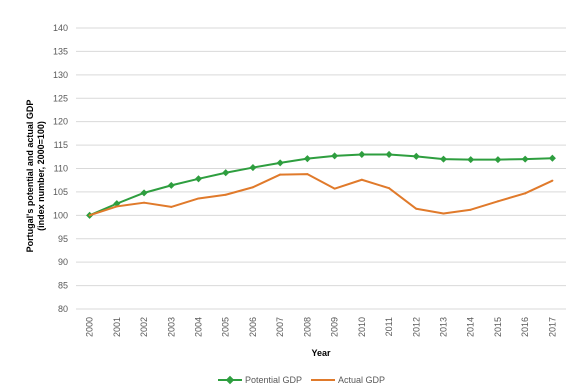  I want to click on series-layer, so click(321, 184).